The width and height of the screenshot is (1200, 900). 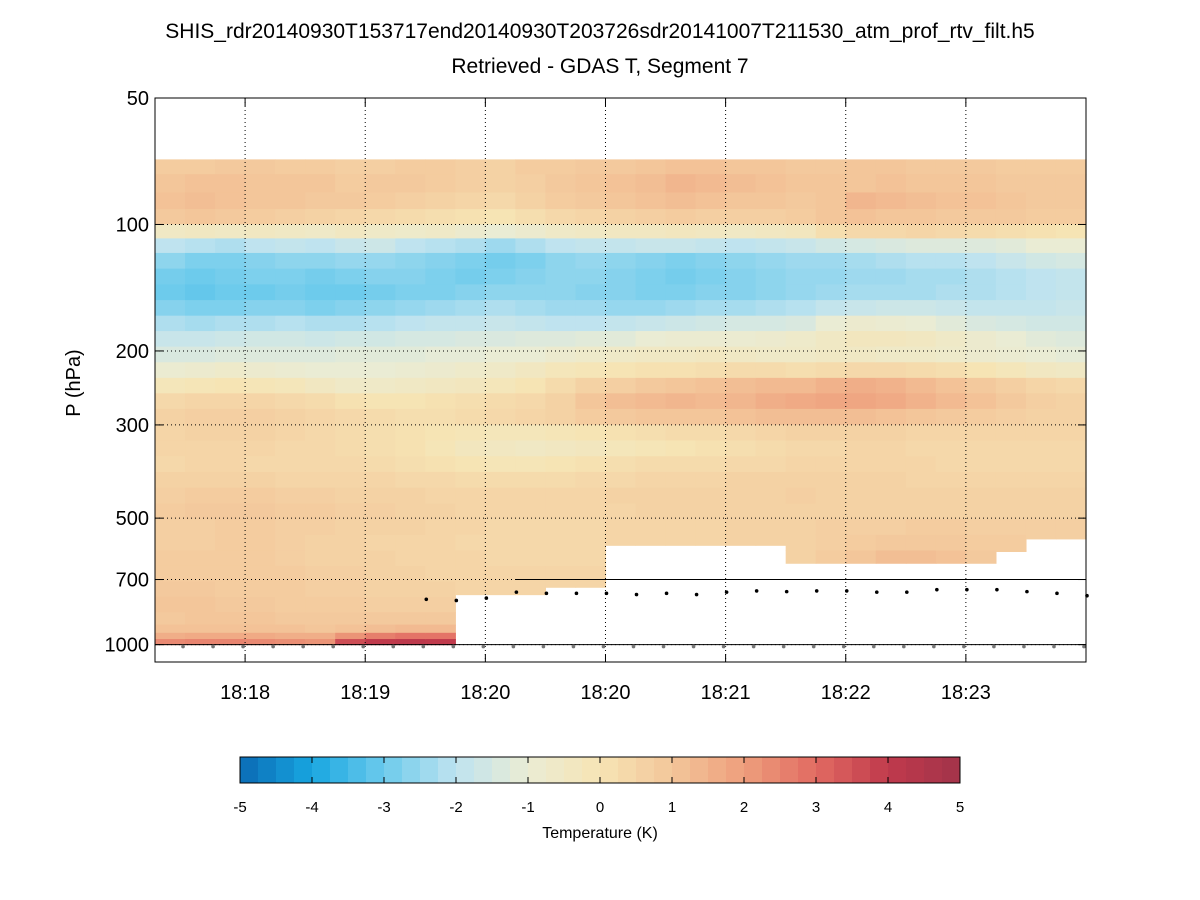 I want to click on colorbar-tick-label: 5, so click(x=960, y=807).